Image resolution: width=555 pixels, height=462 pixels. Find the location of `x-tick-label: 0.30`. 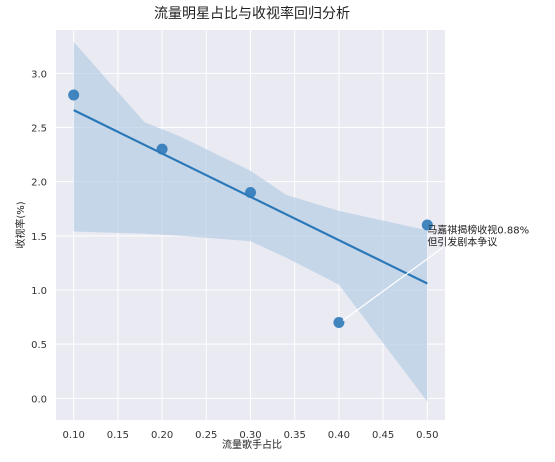

x-tick-label: 0.30 is located at coordinates (250, 435).